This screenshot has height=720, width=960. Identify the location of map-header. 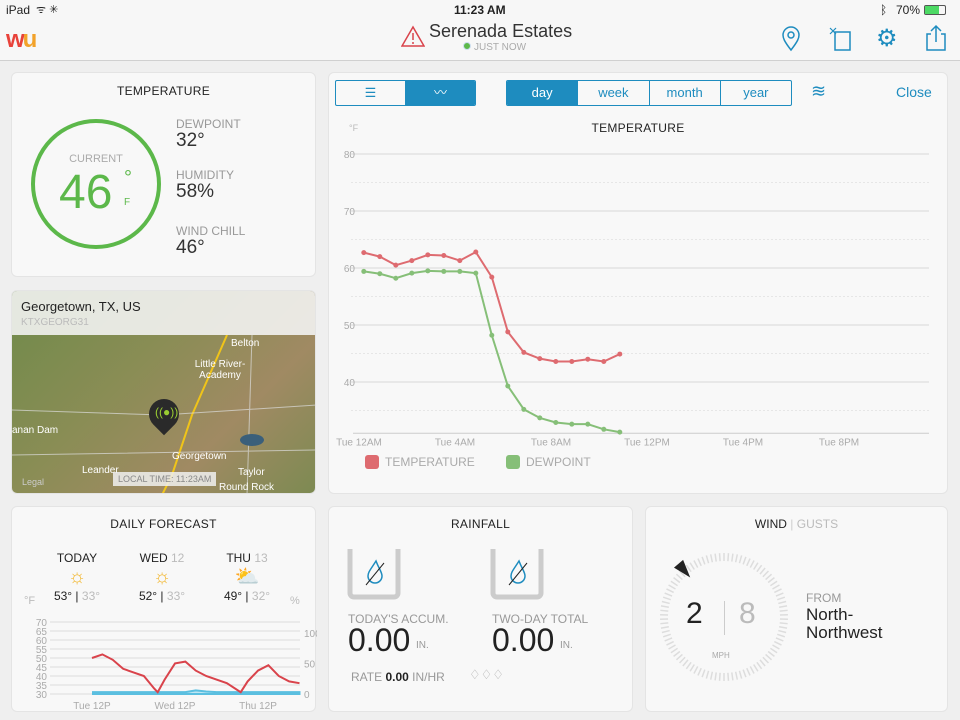
(163, 313).